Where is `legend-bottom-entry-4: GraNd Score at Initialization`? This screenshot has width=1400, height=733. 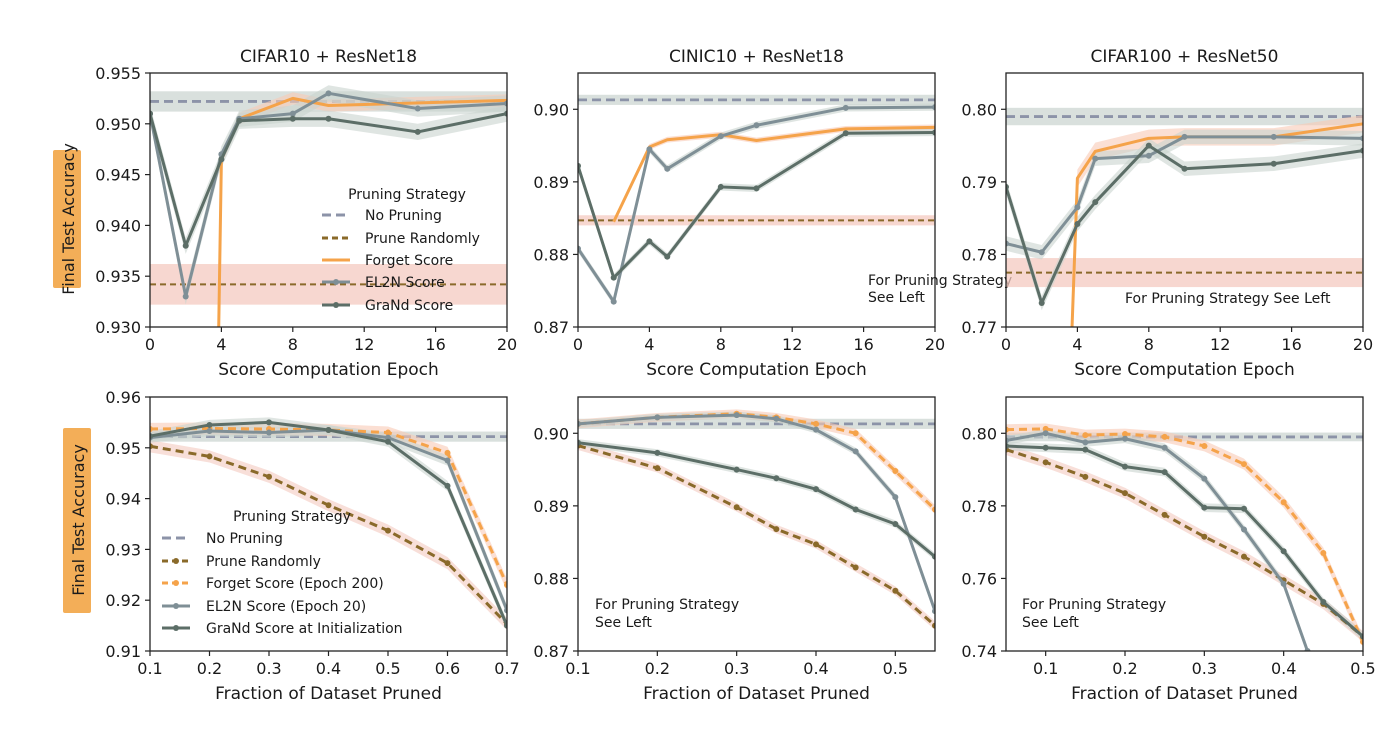
legend-bottom-entry-4: GraNd Score at Initialization is located at coordinates (282, 629).